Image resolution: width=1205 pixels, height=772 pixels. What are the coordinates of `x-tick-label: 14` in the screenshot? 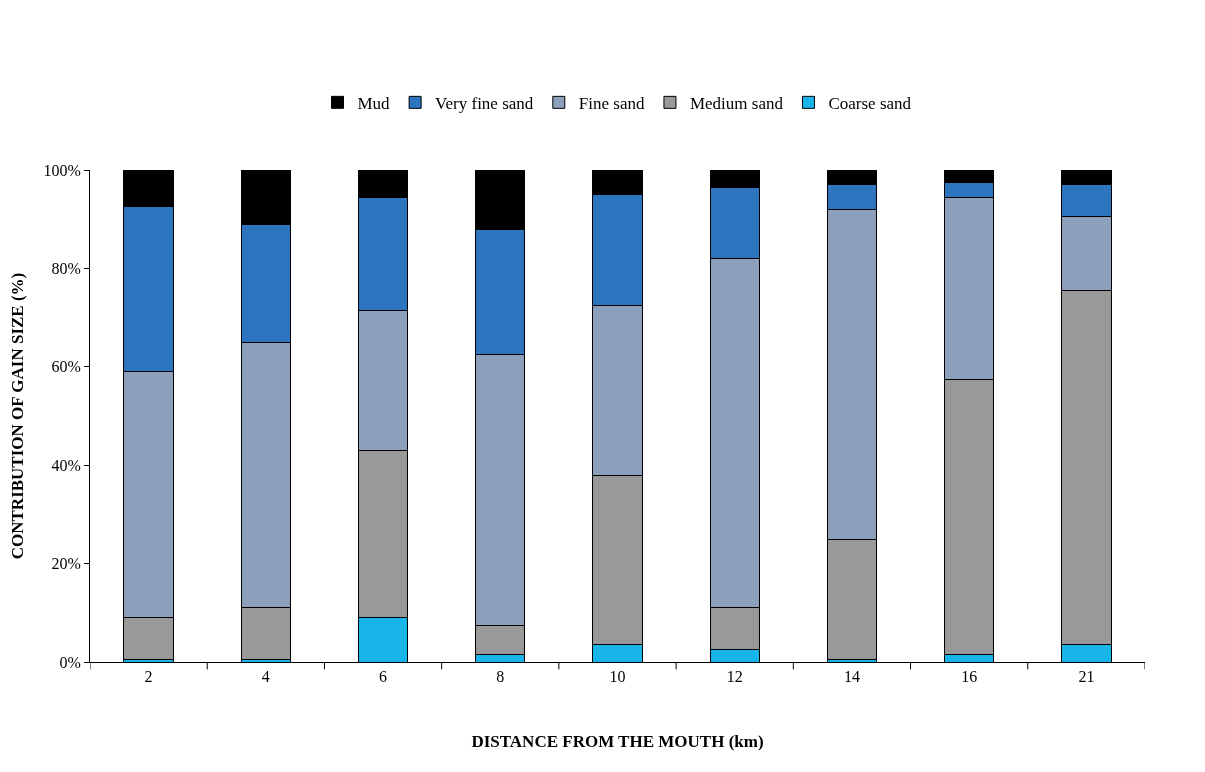 It's located at (851, 677).